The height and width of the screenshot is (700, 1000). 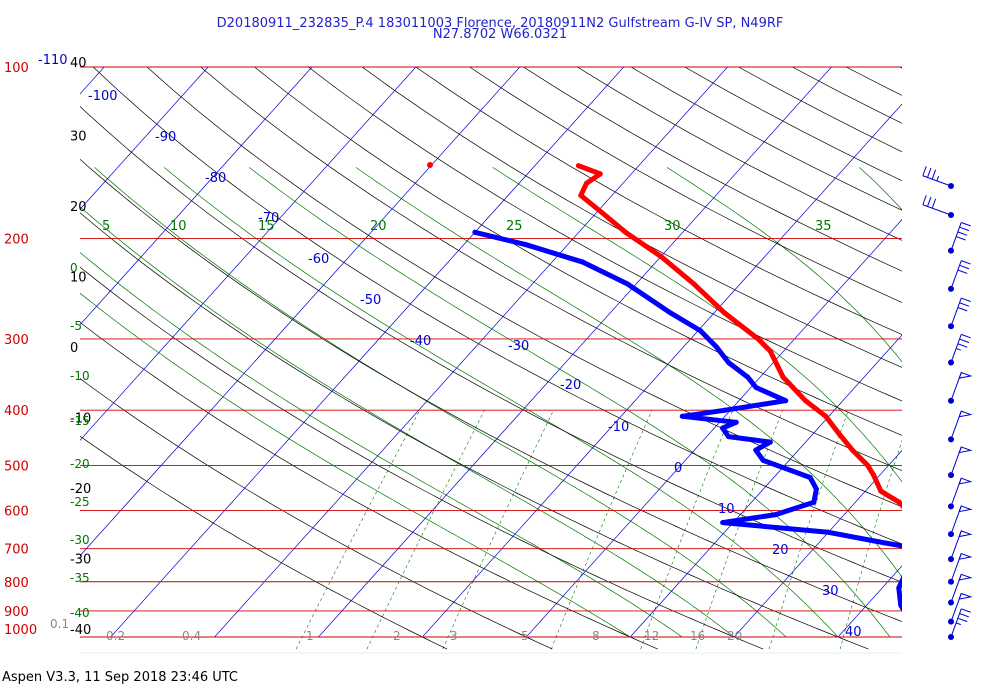 I want to click on celsius-left-label: 10, so click(x=78, y=278).